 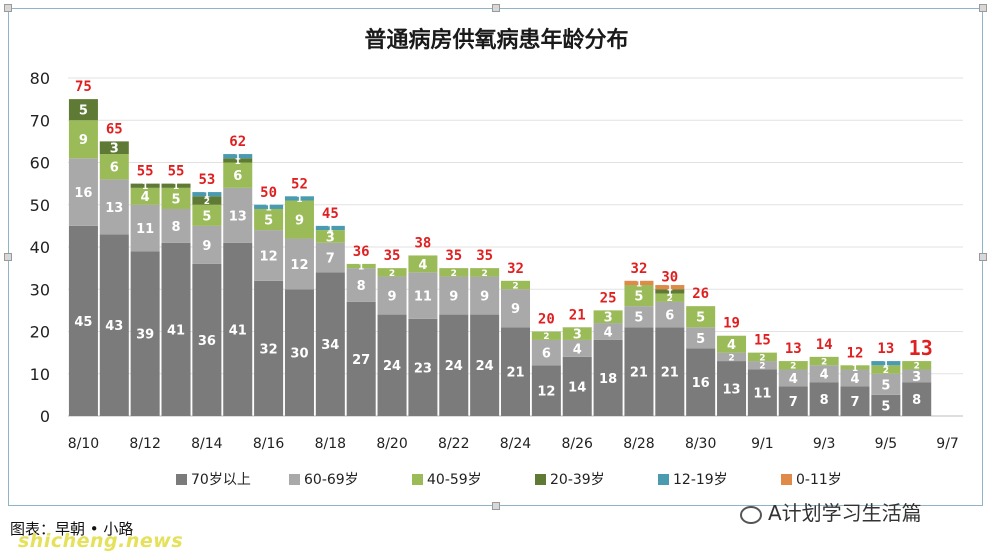 I want to click on segment-label: 45, so click(x=83, y=322).